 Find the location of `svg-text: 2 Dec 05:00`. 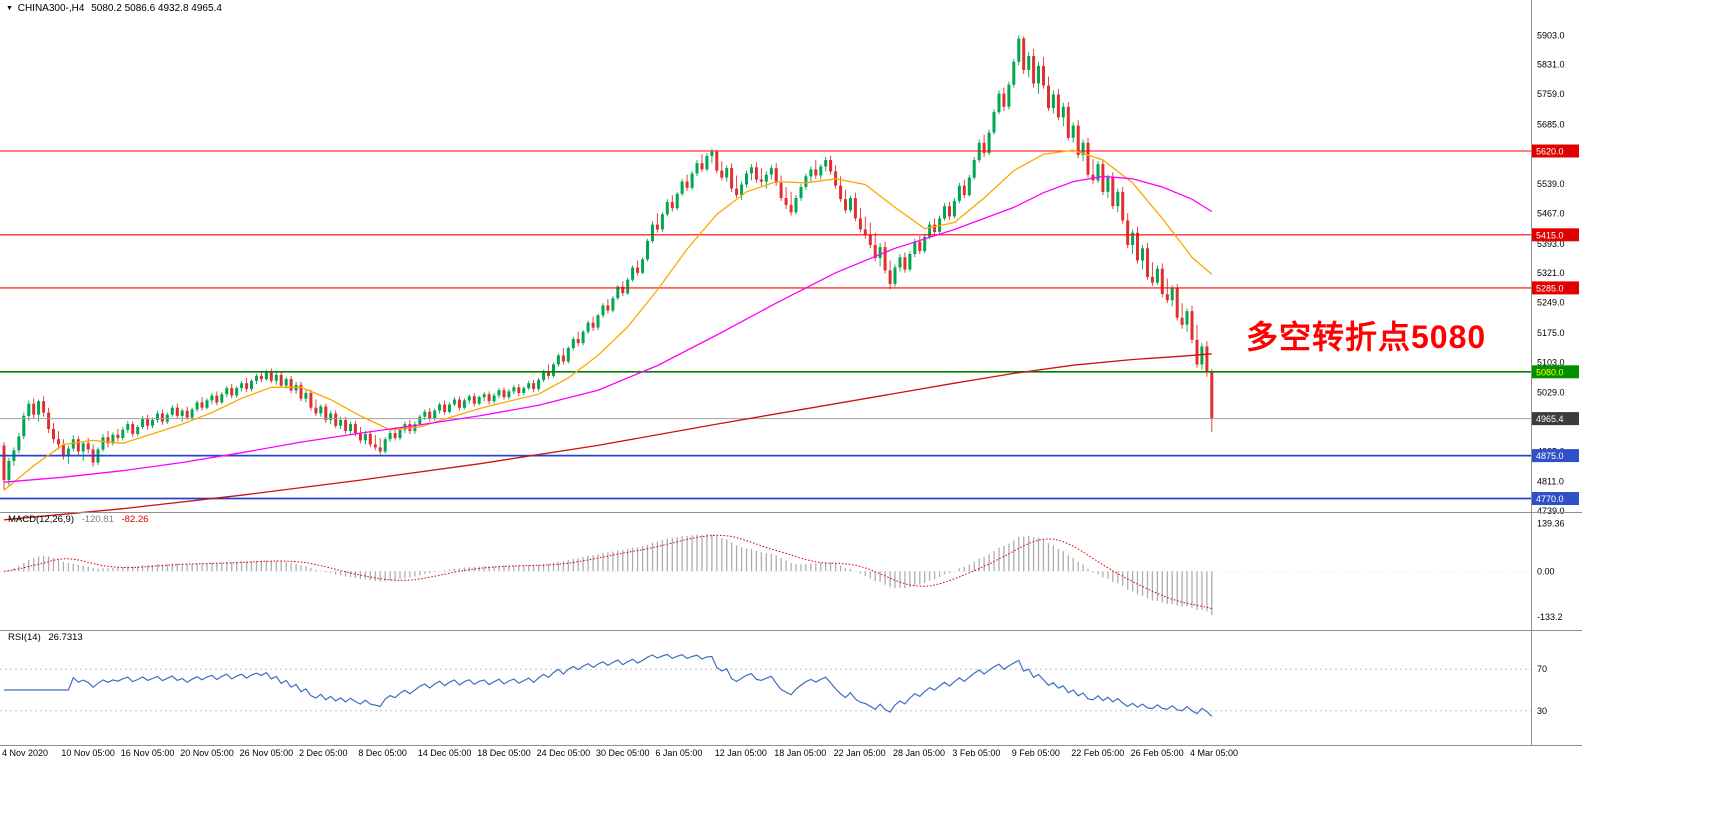

svg-text: 2 Dec 05:00 is located at coordinates (323, 753).